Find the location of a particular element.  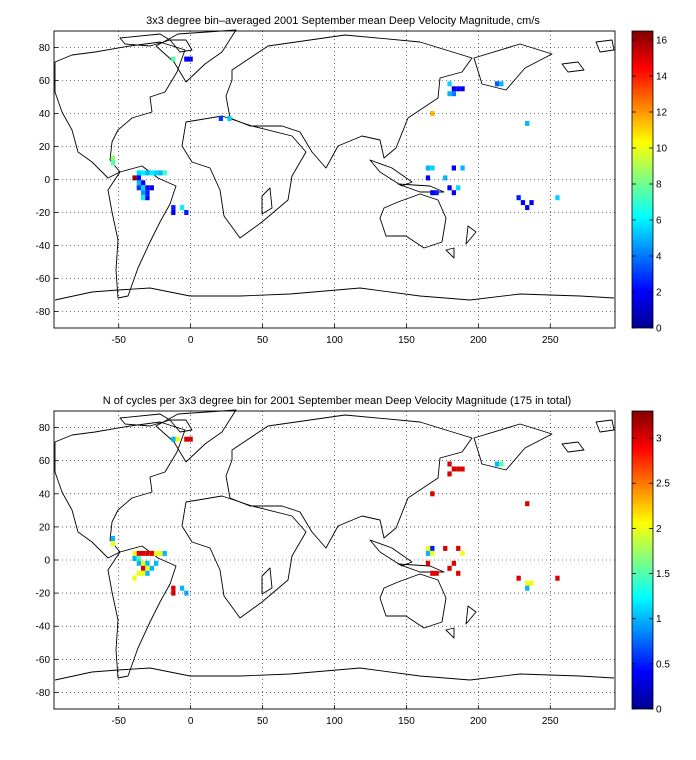

colorbar-tick-label: 10 is located at coordinates (662, 149).